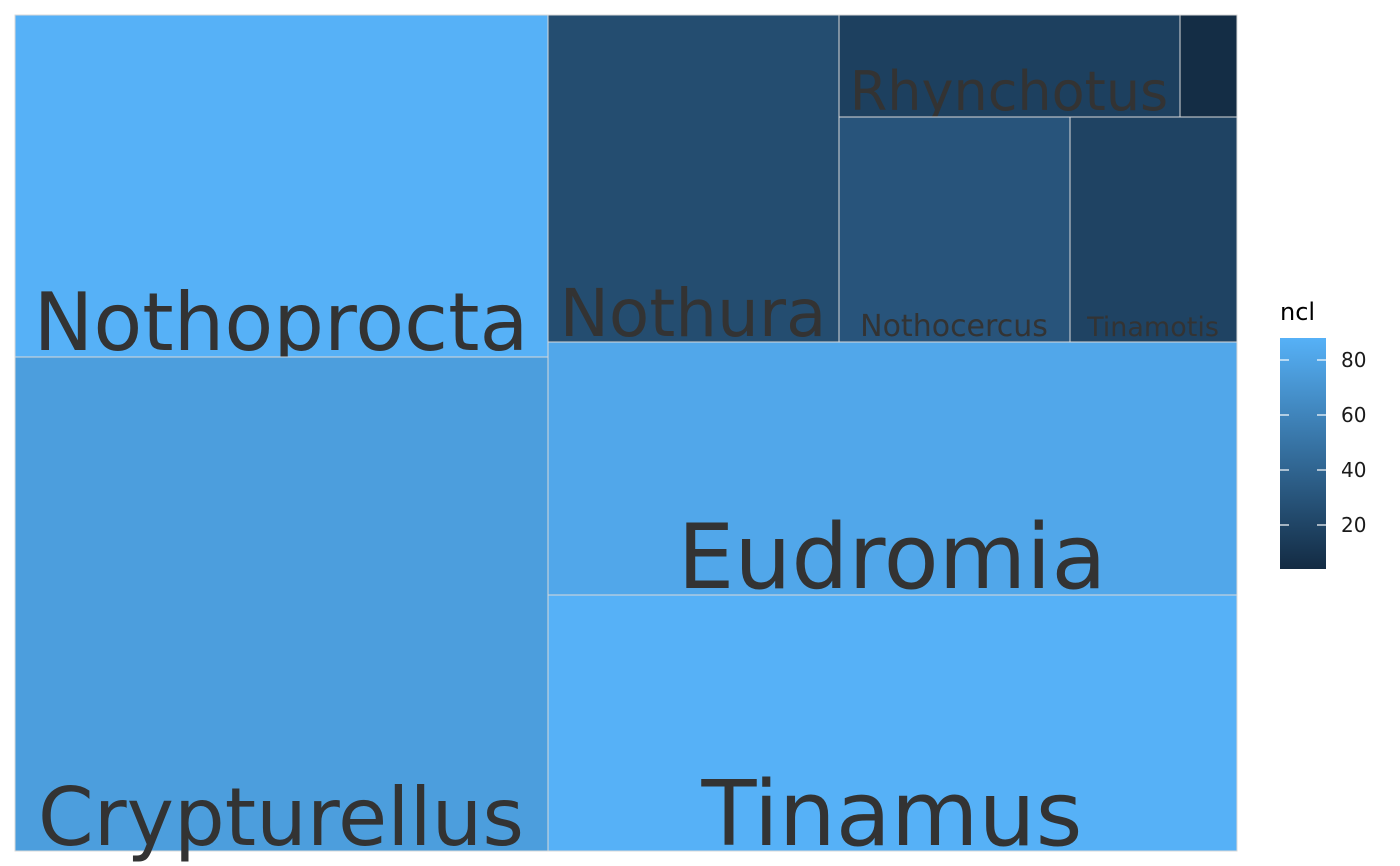  Describe the element at coordinates (1153, 229) in the screenshot. I see `tile-tinamotis` at that location.